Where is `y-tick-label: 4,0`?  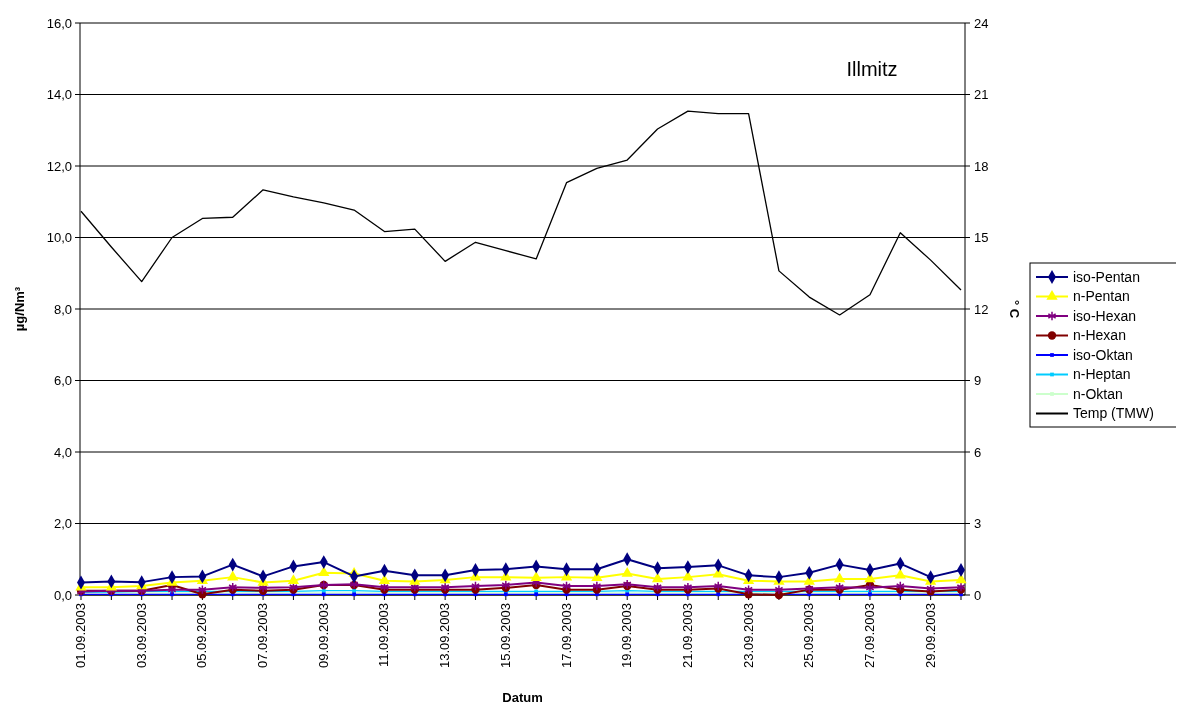
y-tick-label: 4,0 is located at coordinates (62, 452).